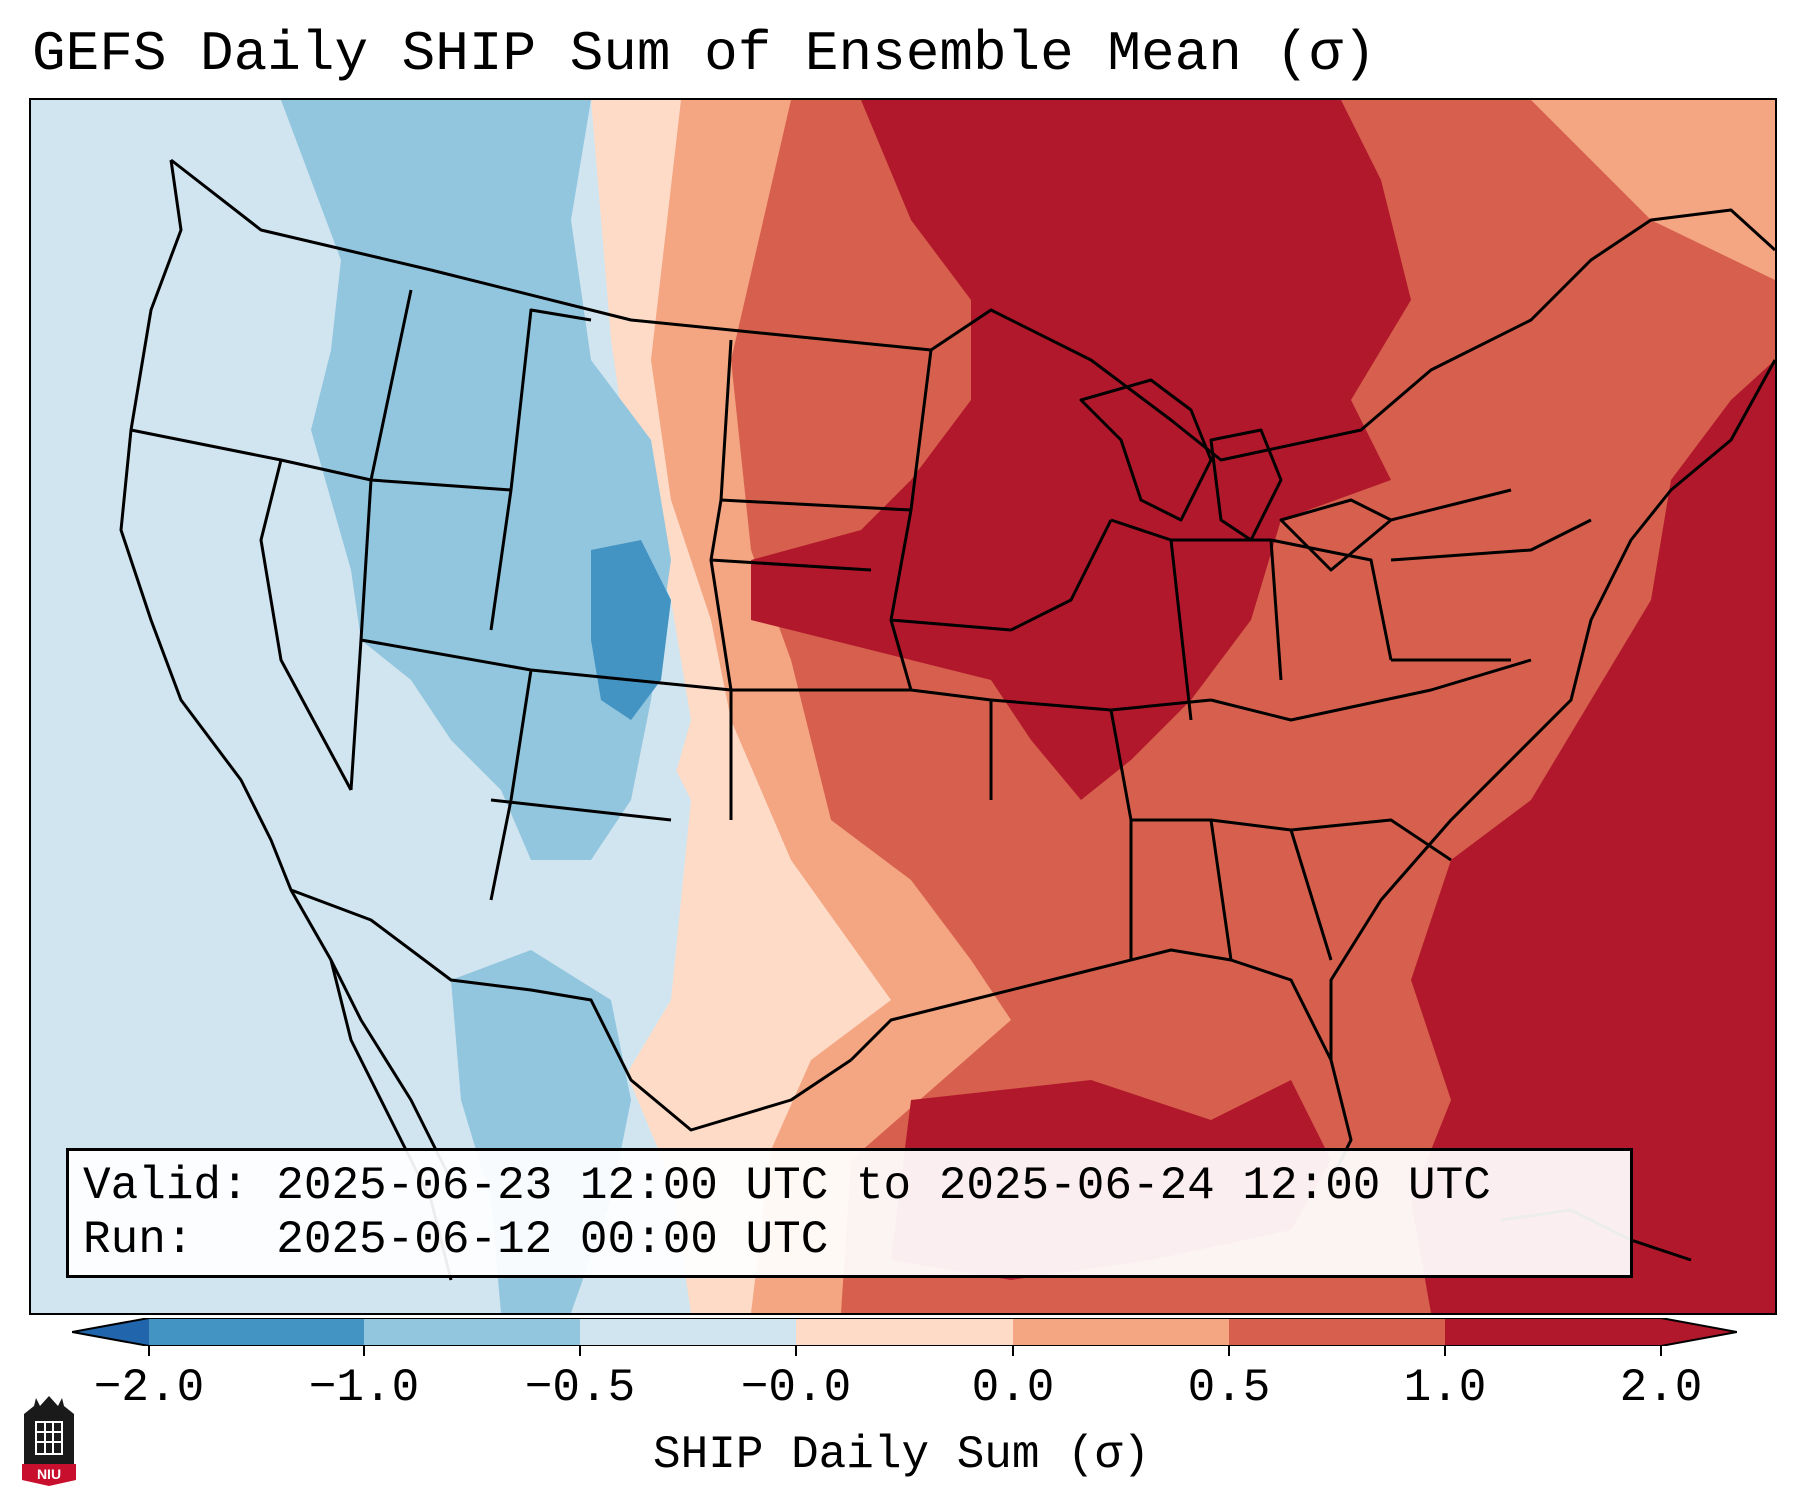 This screenshot has height=1506, width=1803. Describe the element at coordinates (1301, 619) in the screenshot. I see `state-lines-midwest` at that location.